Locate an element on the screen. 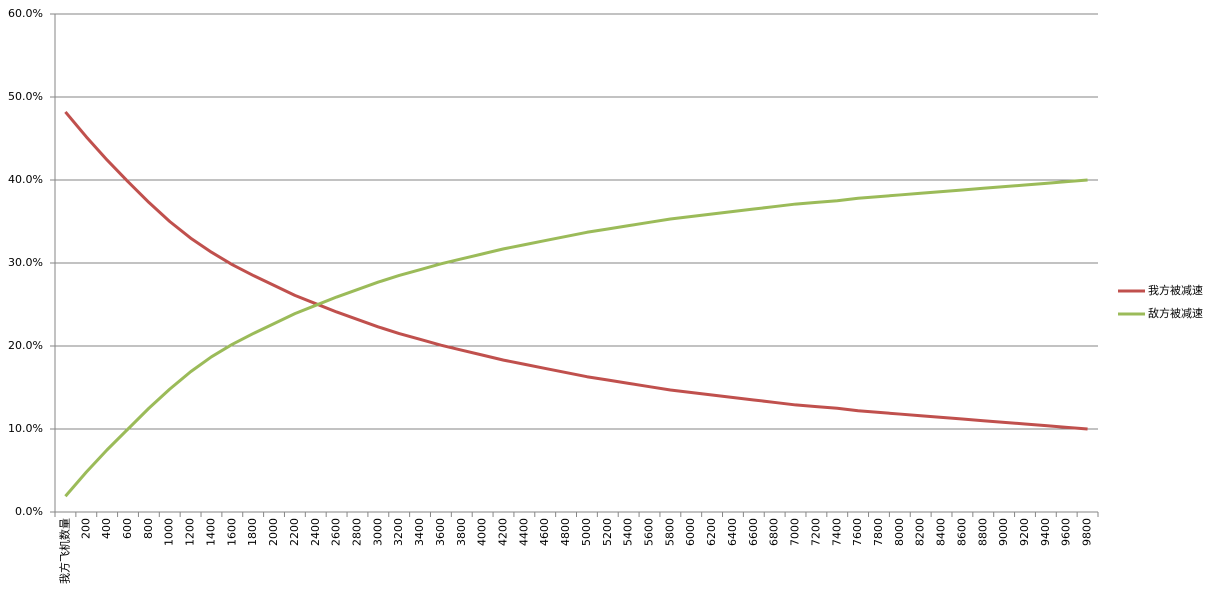 Image resolution: width=1227 pixels, height=609 pixels. x-tick-label: 5600 is located at coordinates (649, 532).